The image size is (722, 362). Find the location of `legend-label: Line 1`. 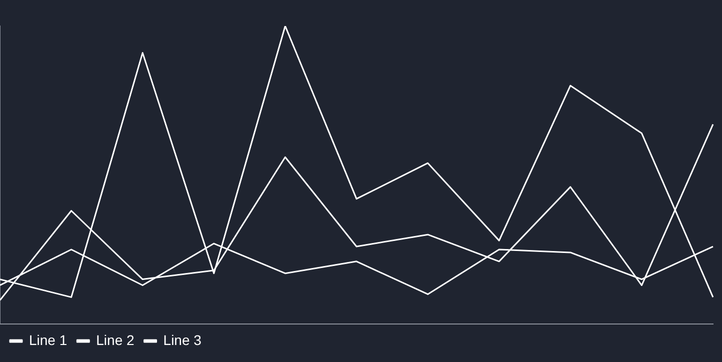

legend-label: Line 1 is located at coordinates (48, 340).